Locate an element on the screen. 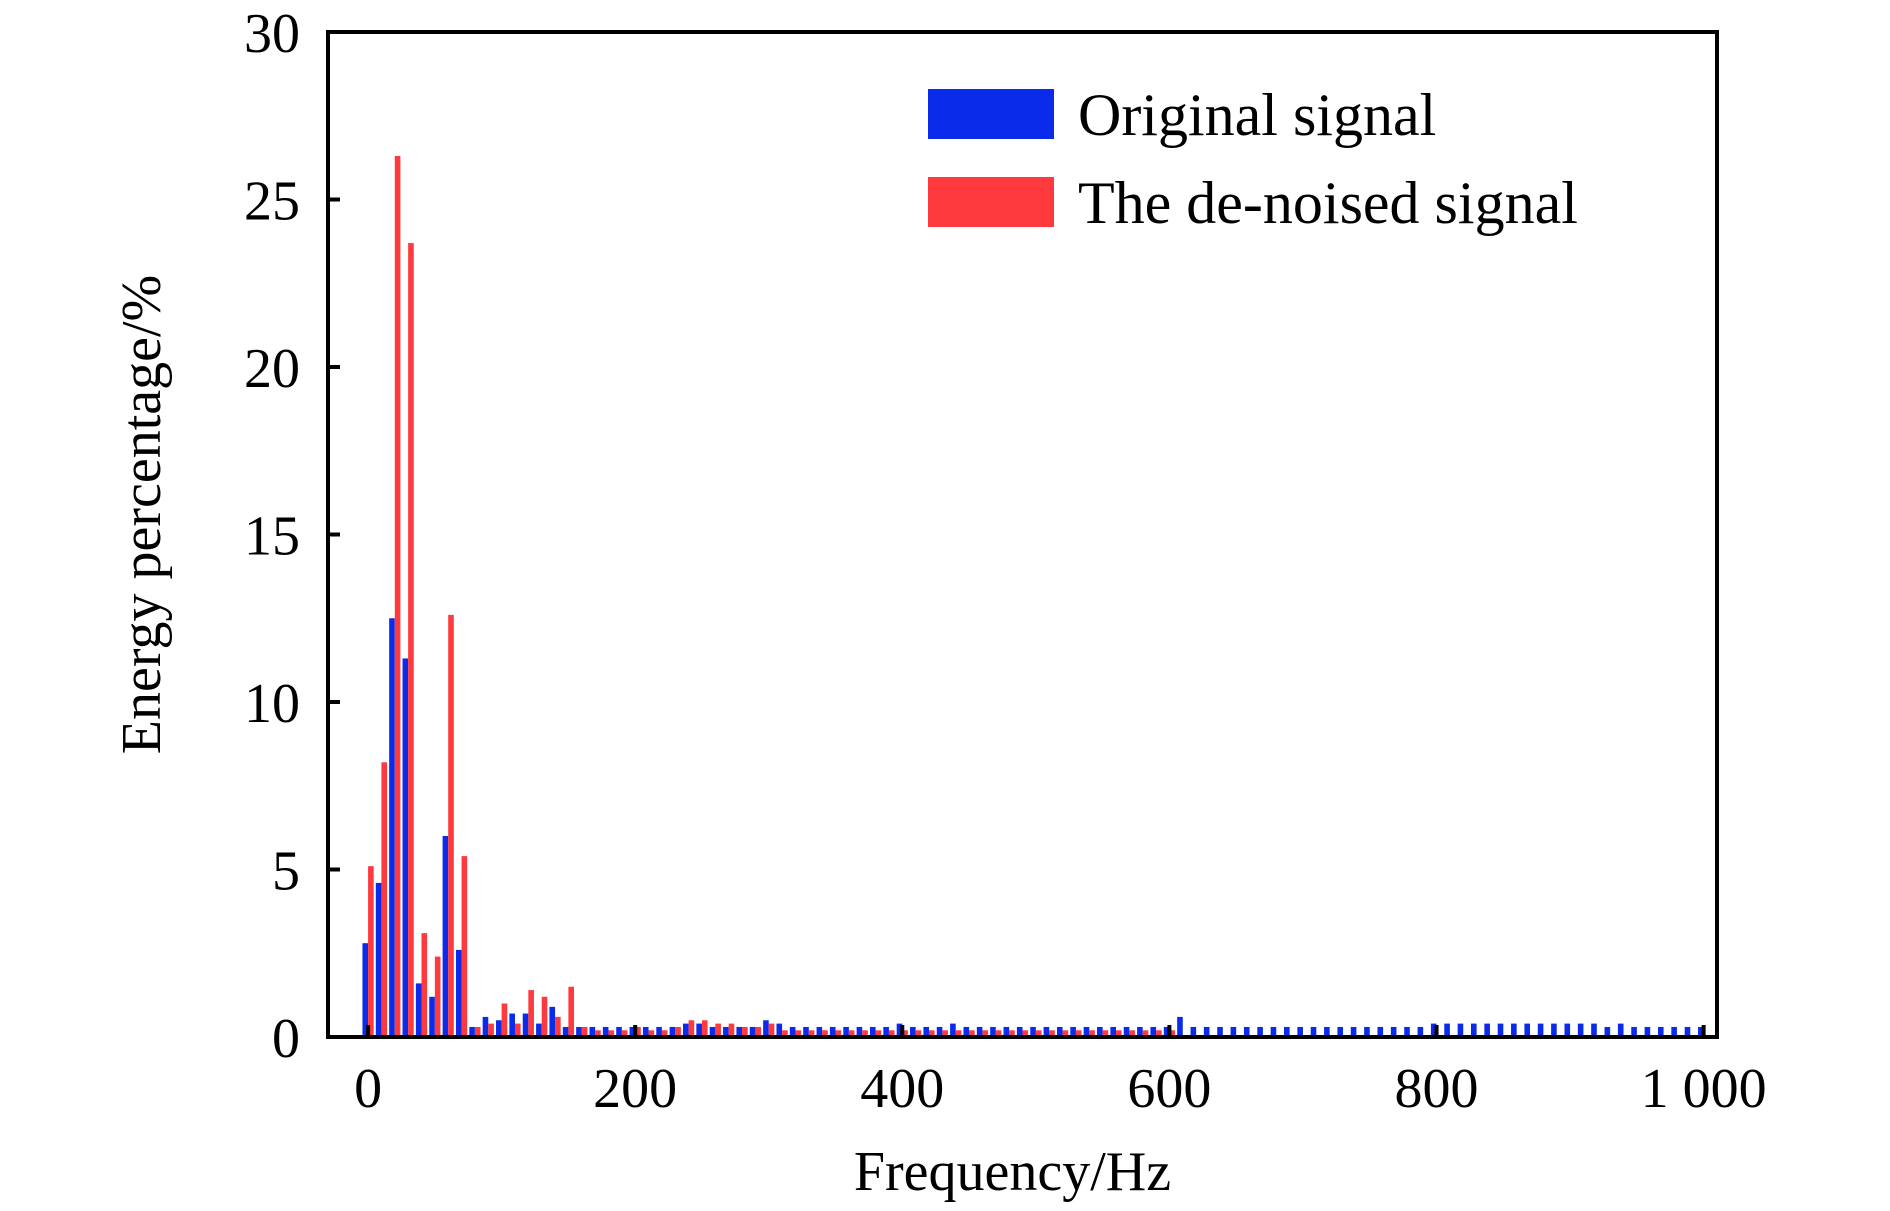  y-tick-label: 25 is located at coordinates (272, 202).